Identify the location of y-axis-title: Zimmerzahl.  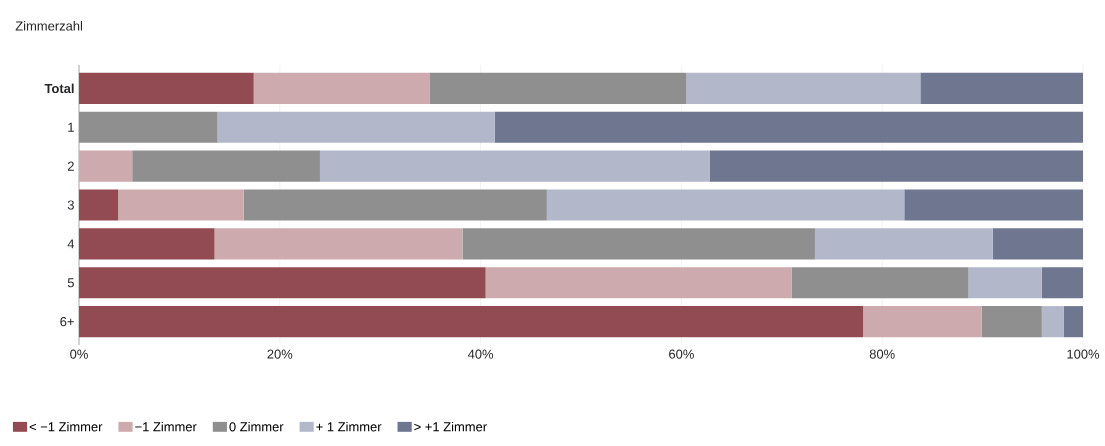
(49, 26).